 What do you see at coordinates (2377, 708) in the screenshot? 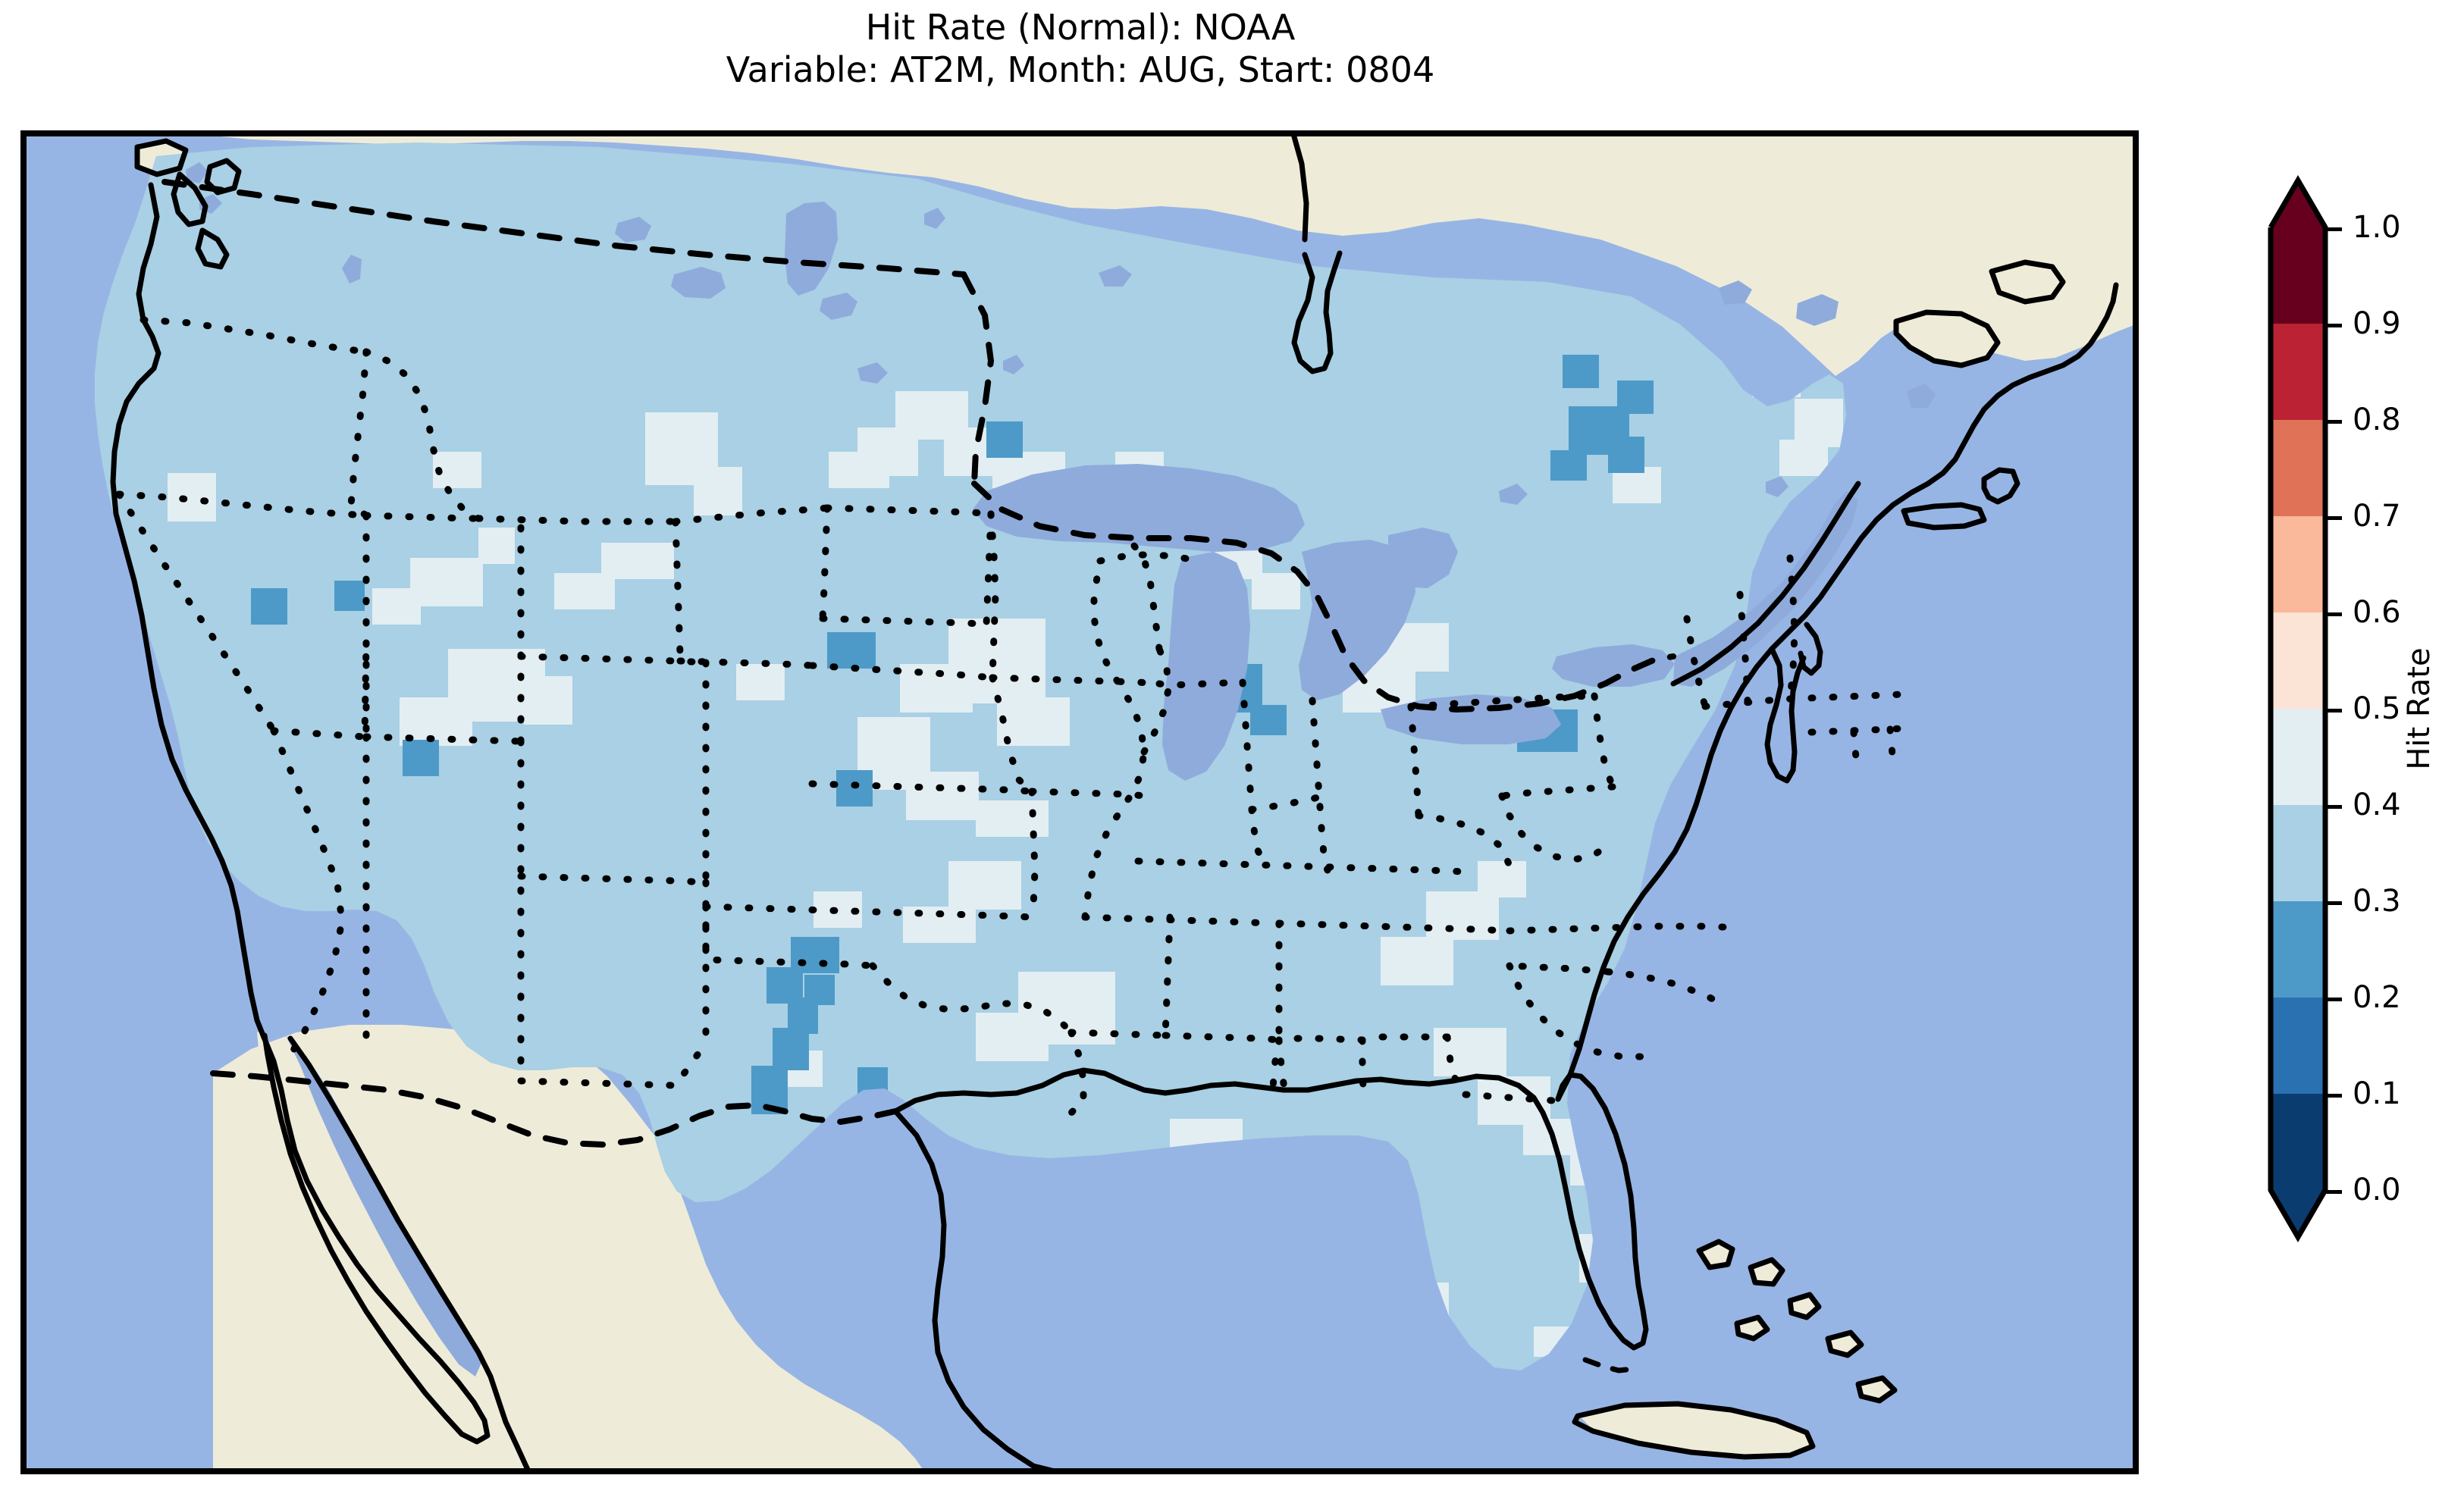
I see `colorbar-tick-label-0.5: 0.5` at bounding box center [2377, 708].